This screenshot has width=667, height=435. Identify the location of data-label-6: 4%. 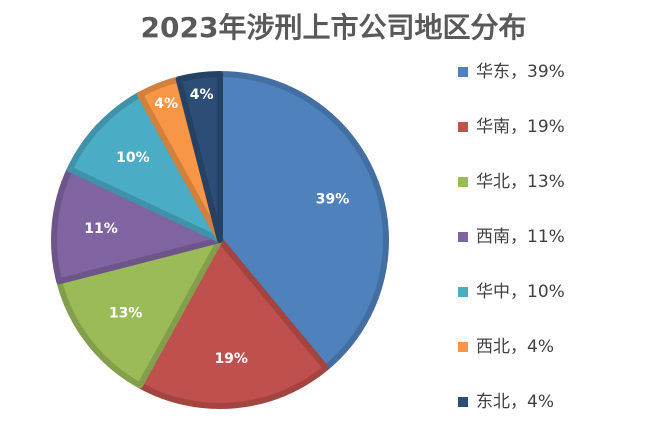
(166, 104).